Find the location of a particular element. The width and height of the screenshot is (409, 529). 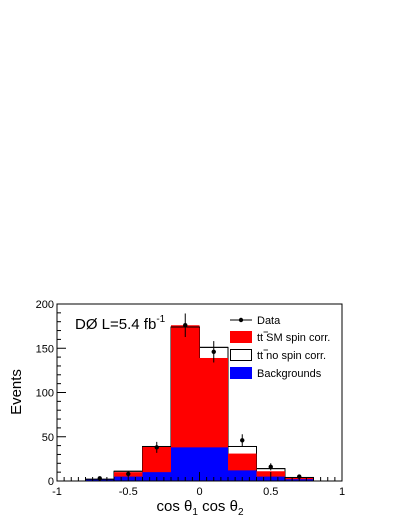

legend-label: tt SM spin corr. is located at coordinates (293, 338).